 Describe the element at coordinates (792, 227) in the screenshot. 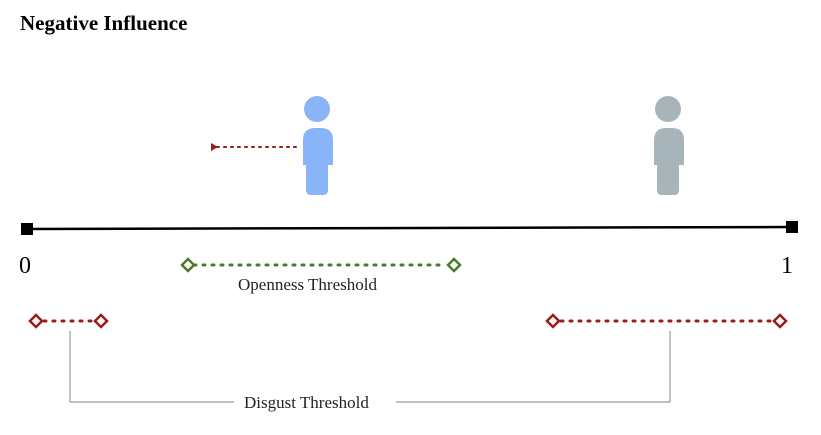

I see `axis-end-marker` at that location.